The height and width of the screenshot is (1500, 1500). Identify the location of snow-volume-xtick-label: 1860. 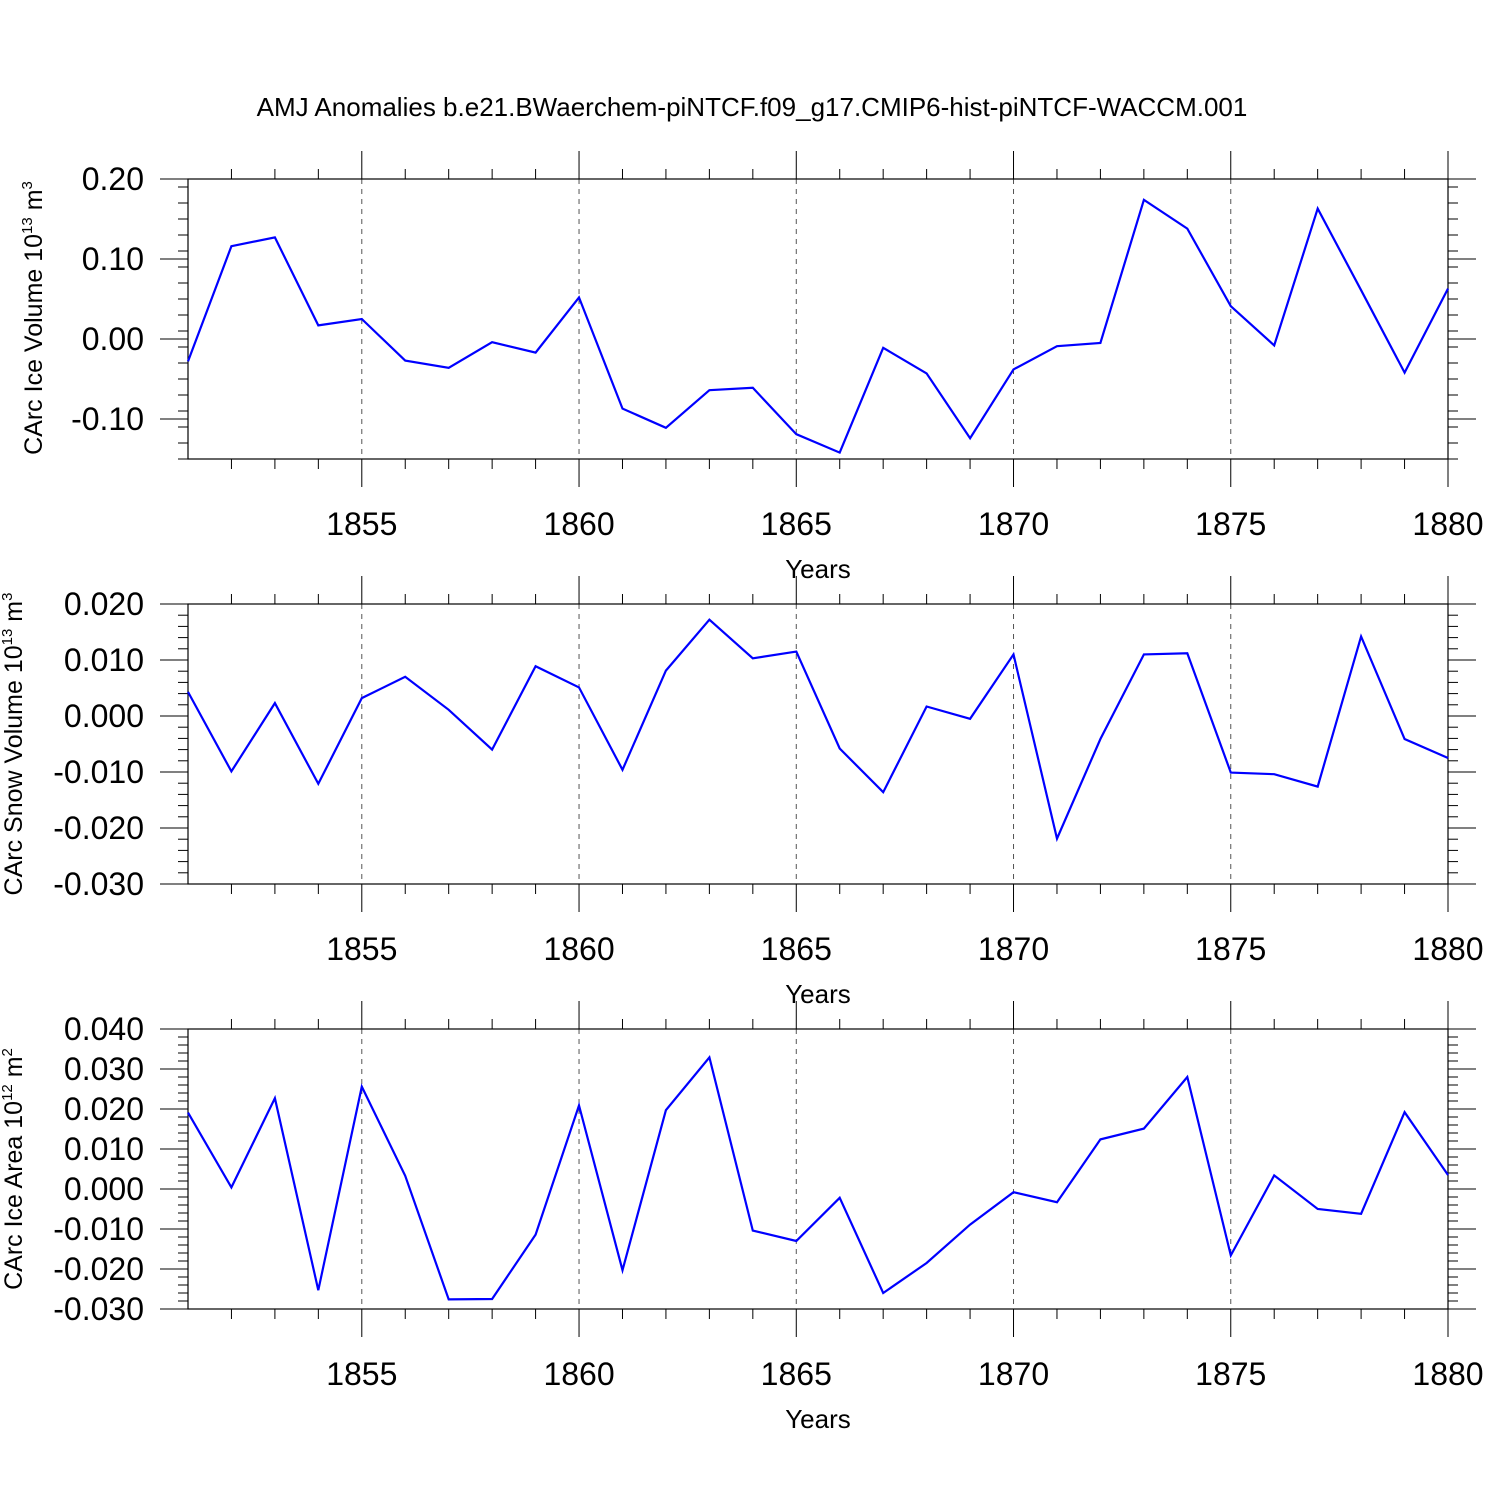
(578, 949).